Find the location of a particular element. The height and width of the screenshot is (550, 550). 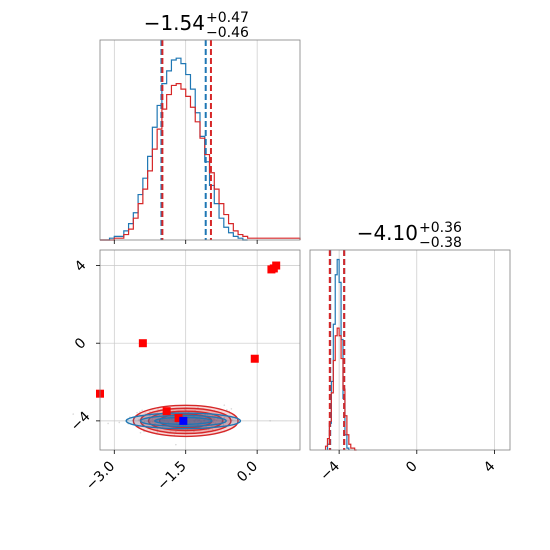

p2-xtick-label: 4 is located at coordinates (490, 467).